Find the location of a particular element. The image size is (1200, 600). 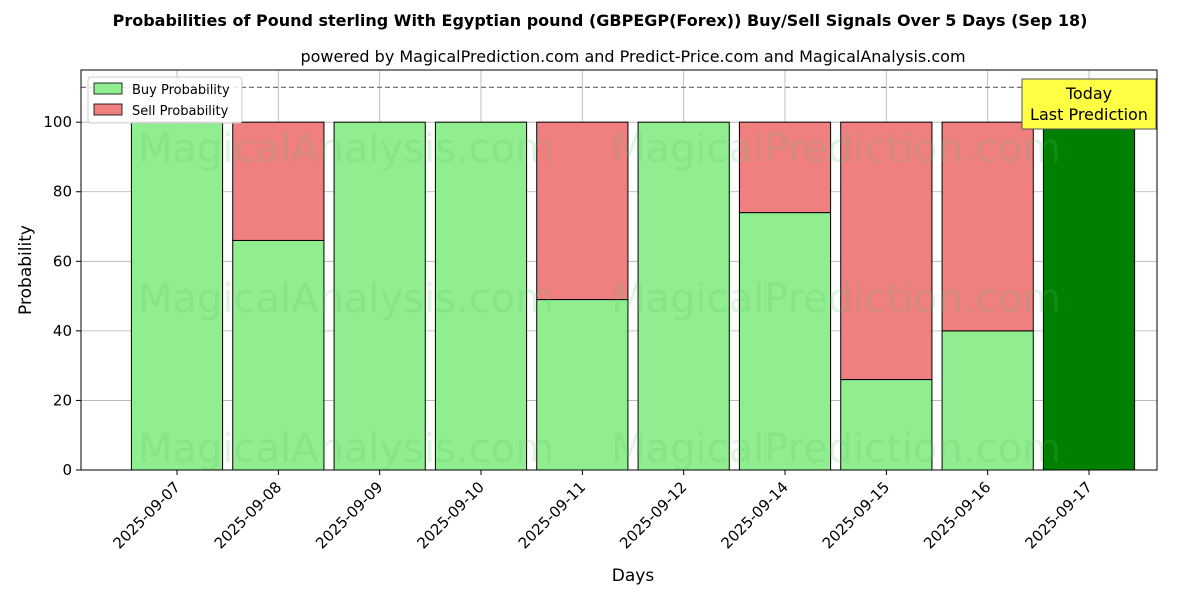

legend-sell-swatch is located at coordinates (108, 109).